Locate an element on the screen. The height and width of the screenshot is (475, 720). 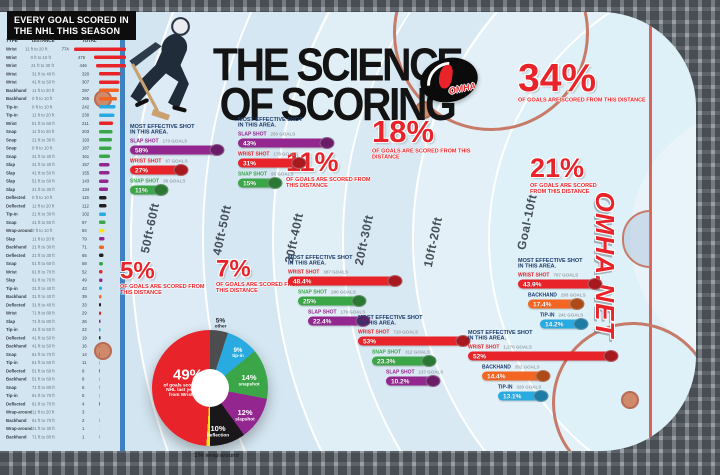
table-row: Deflected 31 ft to 40 ft 33 is located at coordinates (66, 305).